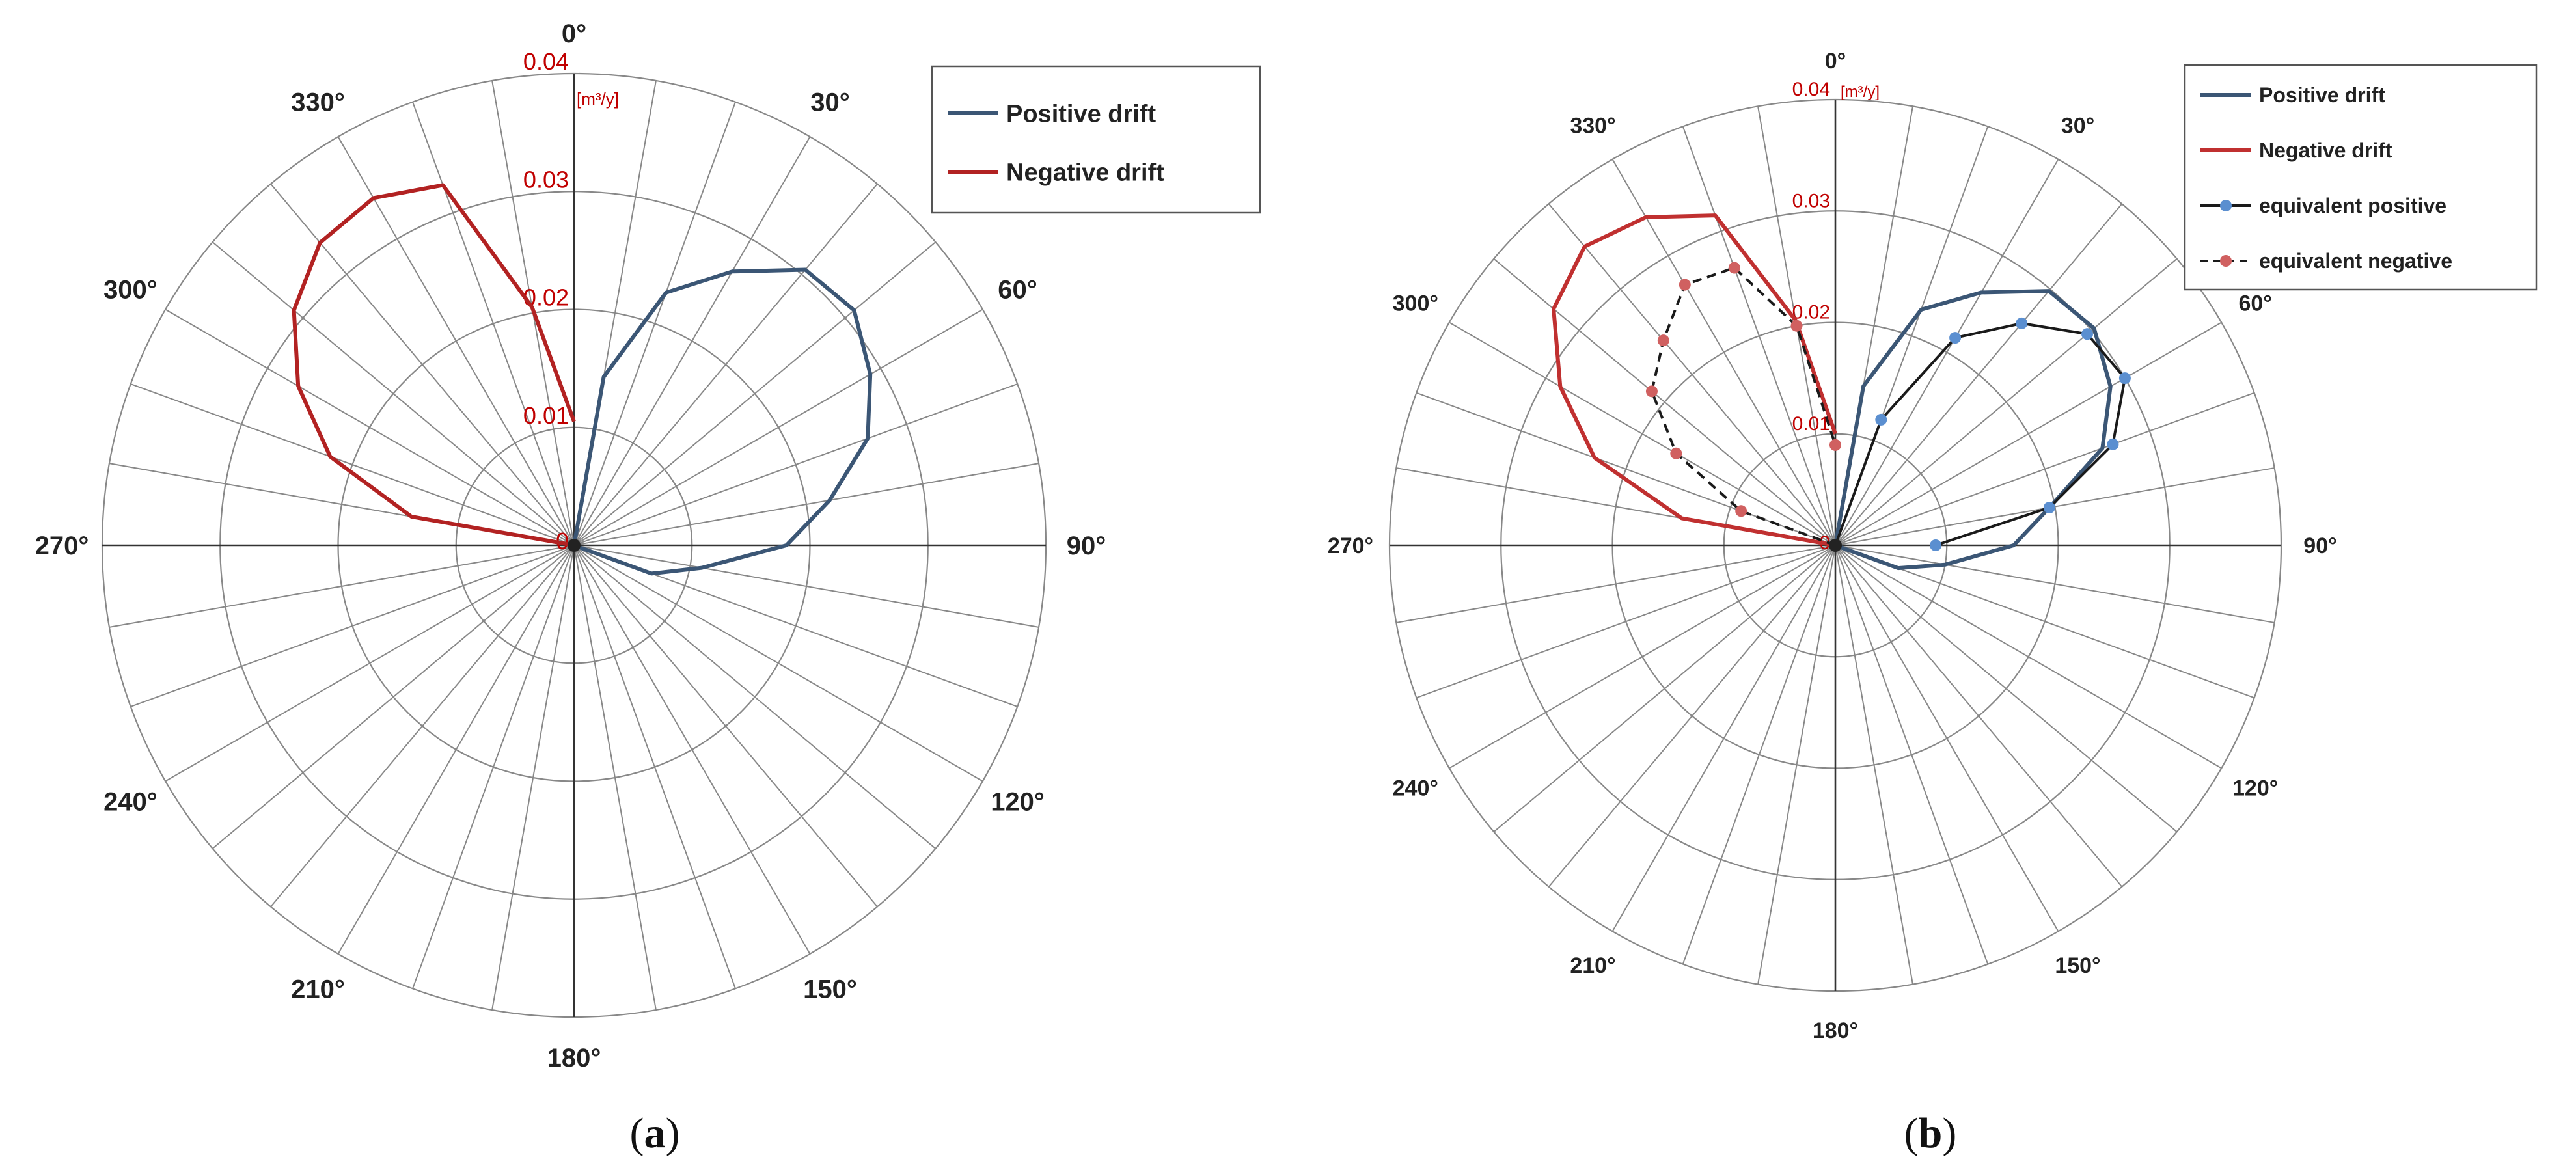  I want to click on legend-label: equivalent negative, so click(2356, 261).